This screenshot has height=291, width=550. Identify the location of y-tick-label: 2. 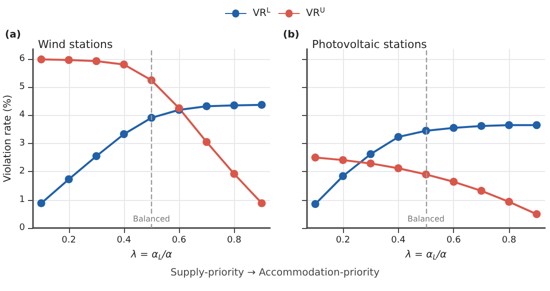
(22, 171).